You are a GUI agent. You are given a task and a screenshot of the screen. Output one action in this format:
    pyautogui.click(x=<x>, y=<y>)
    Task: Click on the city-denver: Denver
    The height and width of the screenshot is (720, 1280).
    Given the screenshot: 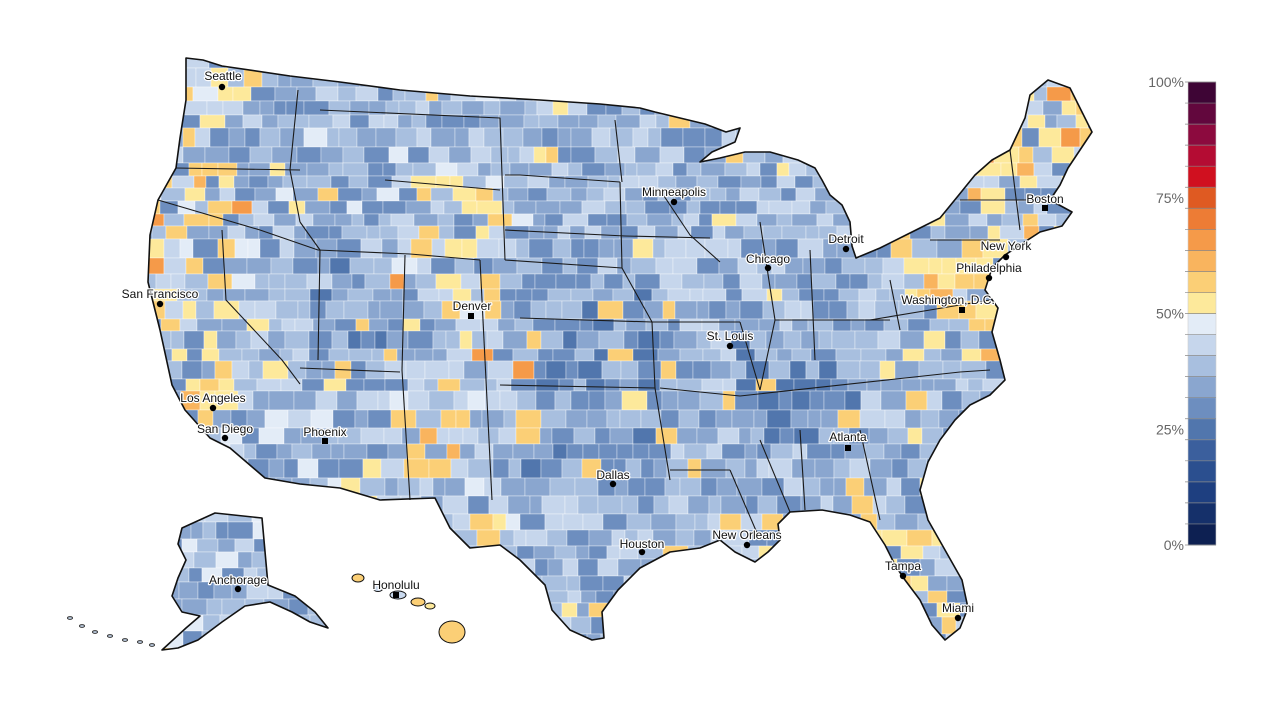 What is the action you would take?
    pyautogui.click(x=472, y=308)
    